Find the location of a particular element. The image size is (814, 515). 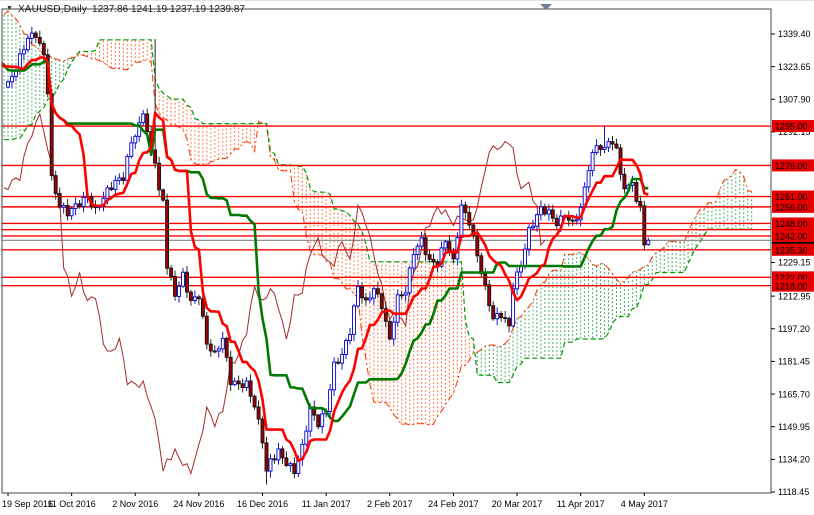

price-axis-label: 1197.20 is located at coordinates (794, 329).